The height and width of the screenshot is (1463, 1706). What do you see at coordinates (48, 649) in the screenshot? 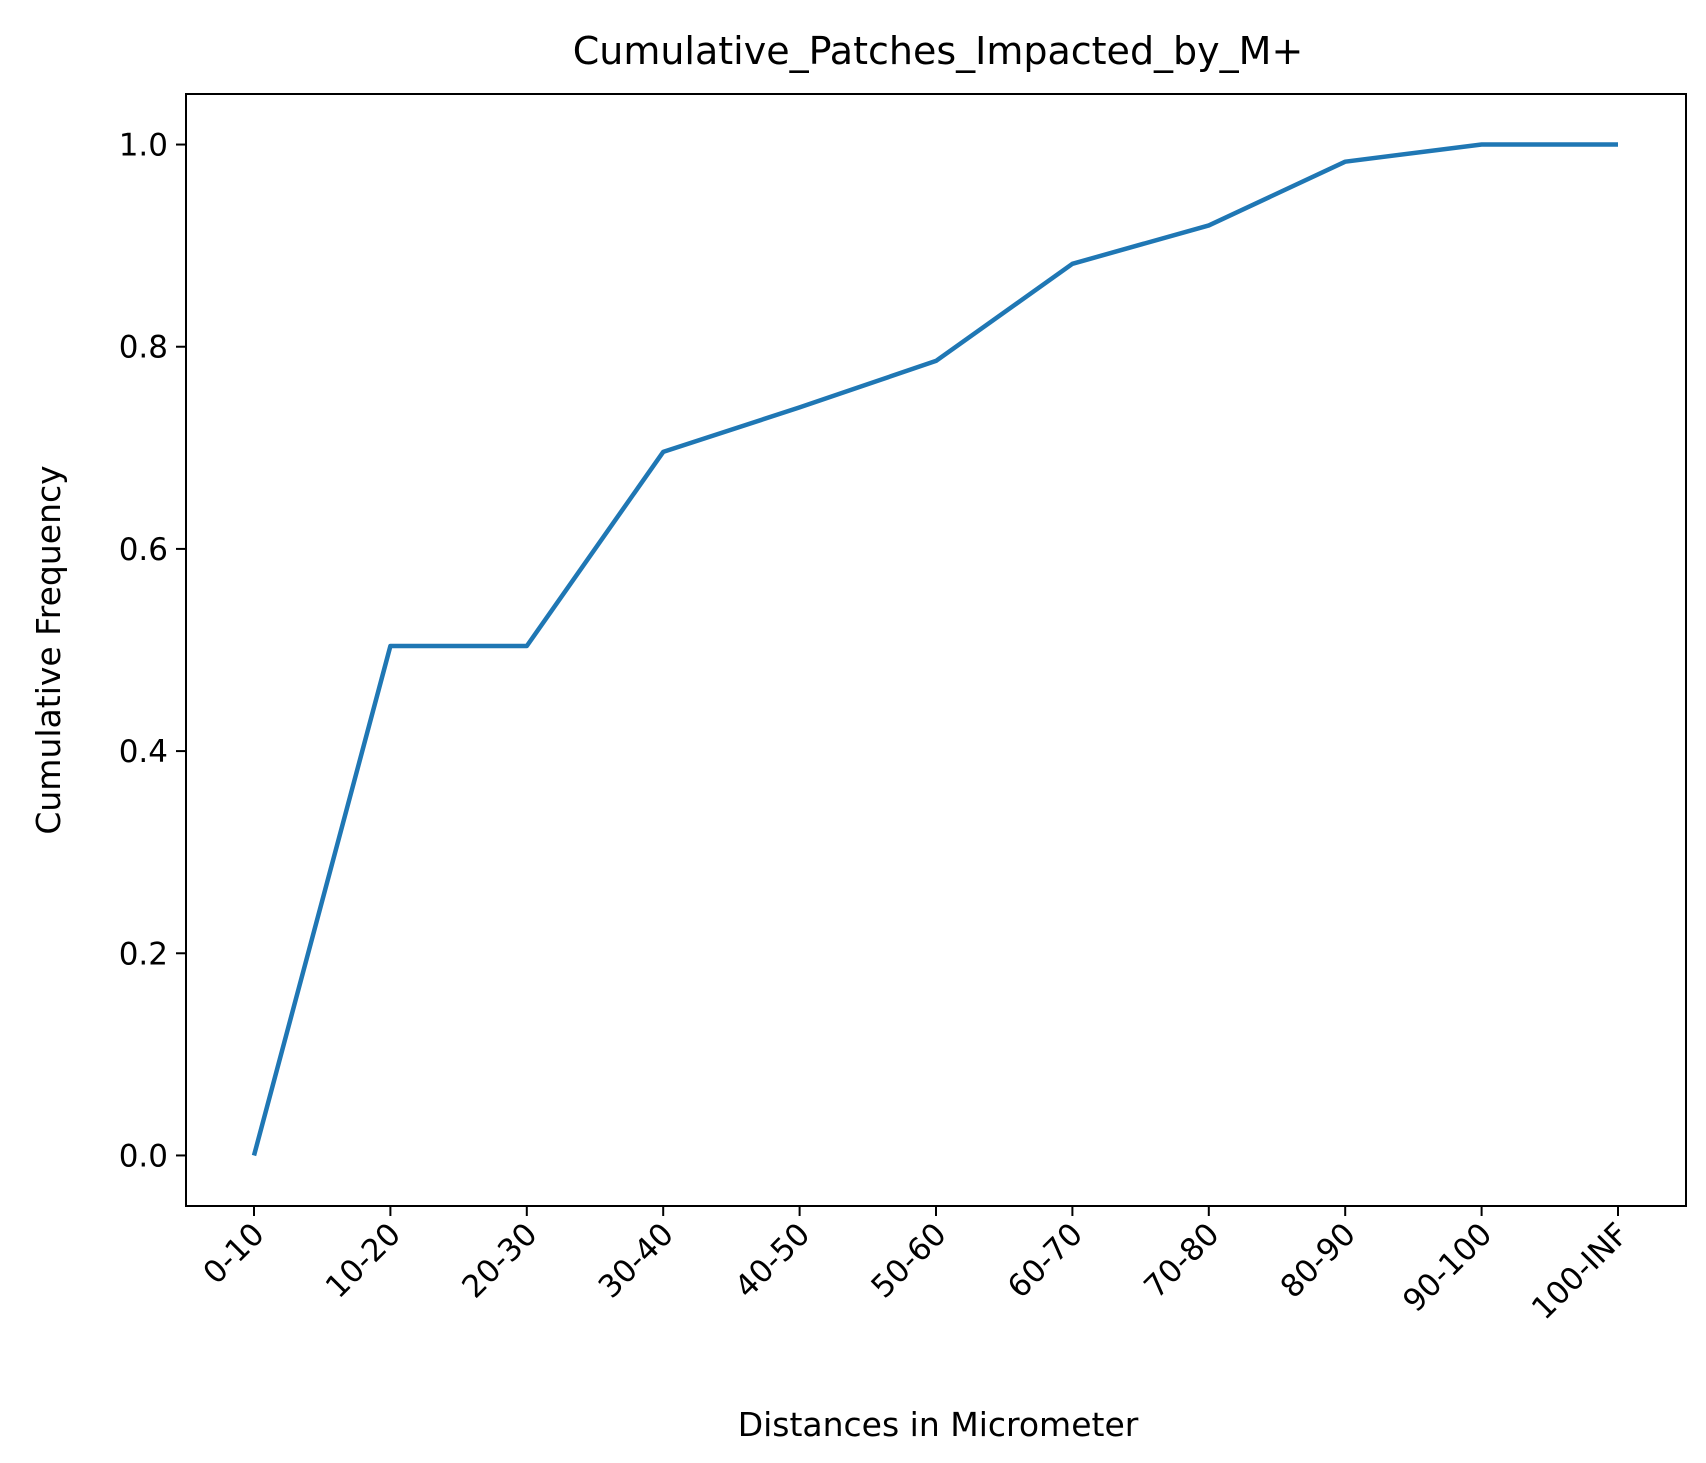
I see `y-axis-label: Cumulative Frequency` at bounding box center [48, 649].